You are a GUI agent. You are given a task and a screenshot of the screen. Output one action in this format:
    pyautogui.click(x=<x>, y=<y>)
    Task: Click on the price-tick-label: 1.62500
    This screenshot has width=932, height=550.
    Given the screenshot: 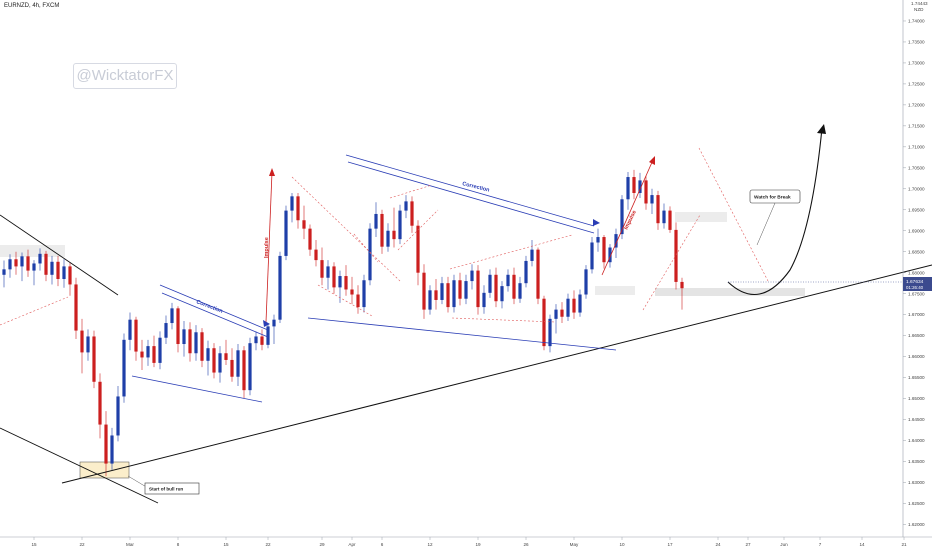 What is the action you would take?
    pyautogui.click(x=916, y=503)
    